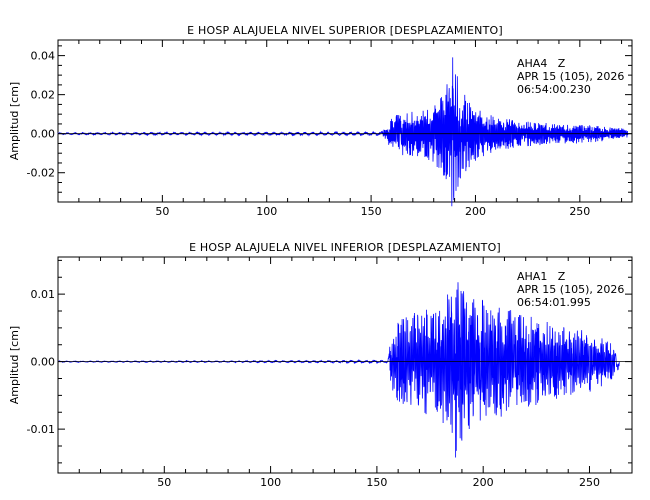 The image size is (650, 500). What do you see at coordinates (43, 56) in the screenshot?
I see `y-tick-label: 0.04` at bounding box center [43, 56].